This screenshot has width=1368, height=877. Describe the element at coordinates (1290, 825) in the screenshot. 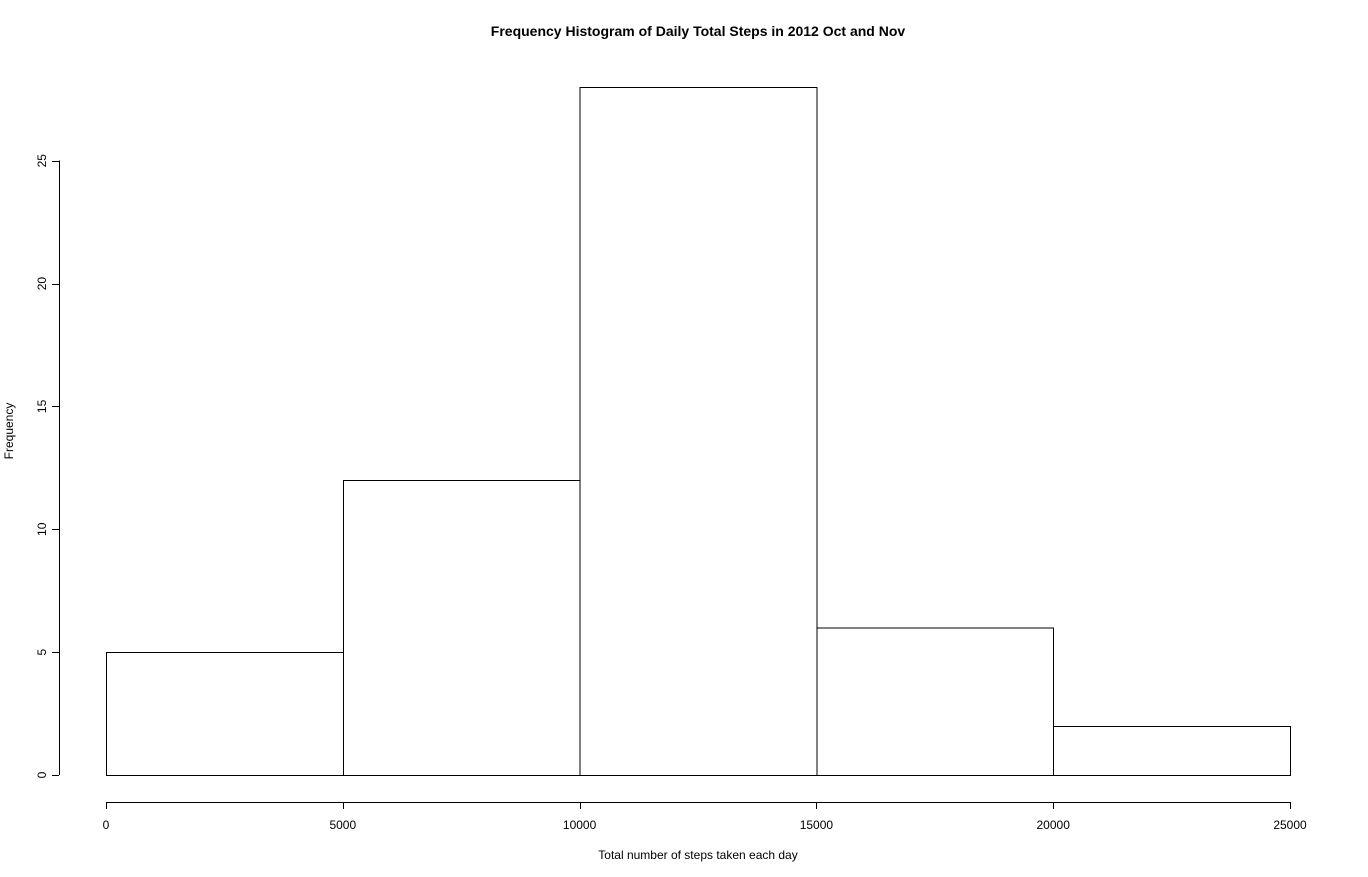

I see `x-tick-label: 25000` at that location.